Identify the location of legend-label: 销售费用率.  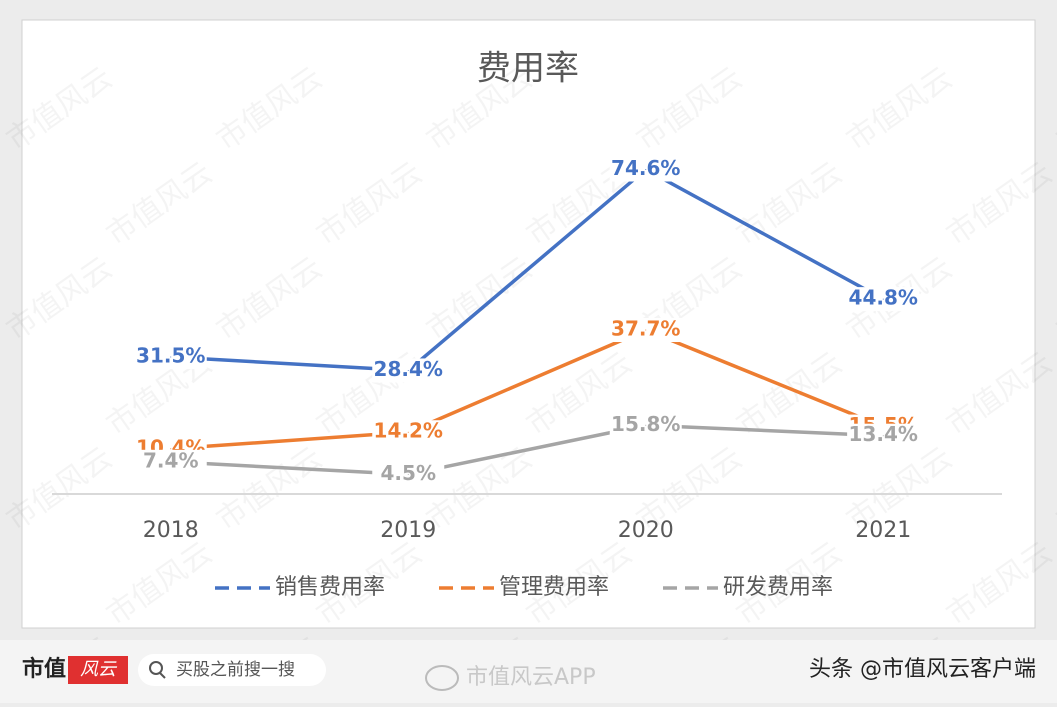
(330, 587).